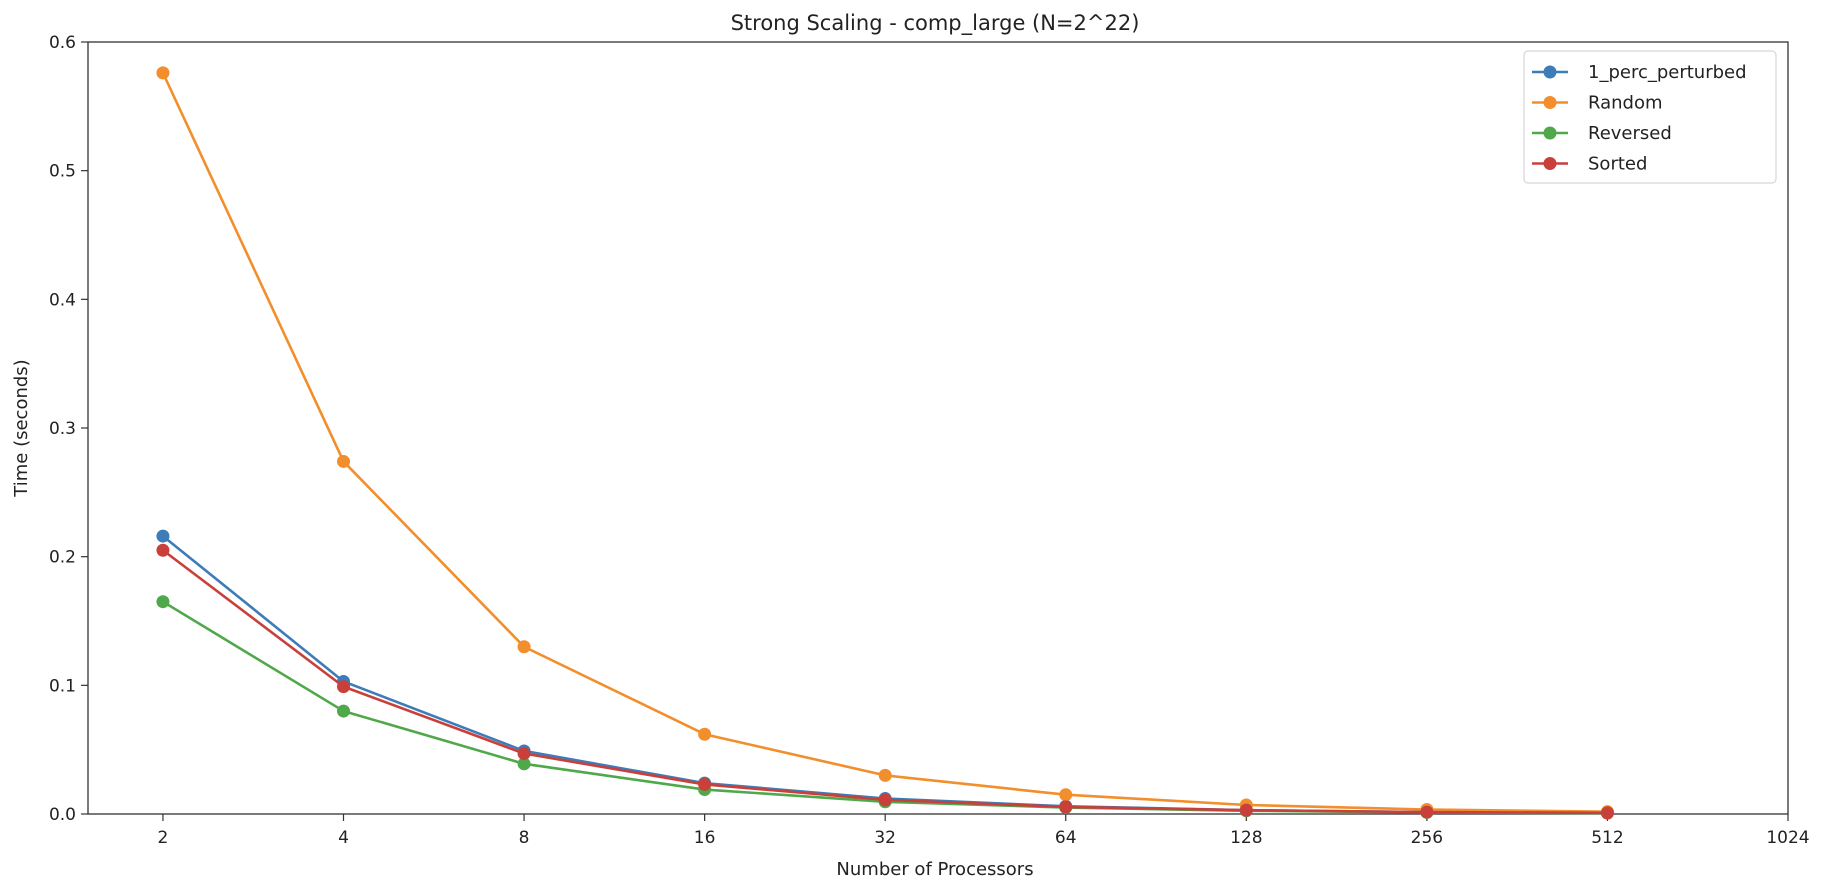 Image resolution: width=1824 pixels, height=882 pixels. What do you see at coordinates (62, 558) in the screenshot?
I see `y-tick-label: 0.2` at bounding box center [62, 558].